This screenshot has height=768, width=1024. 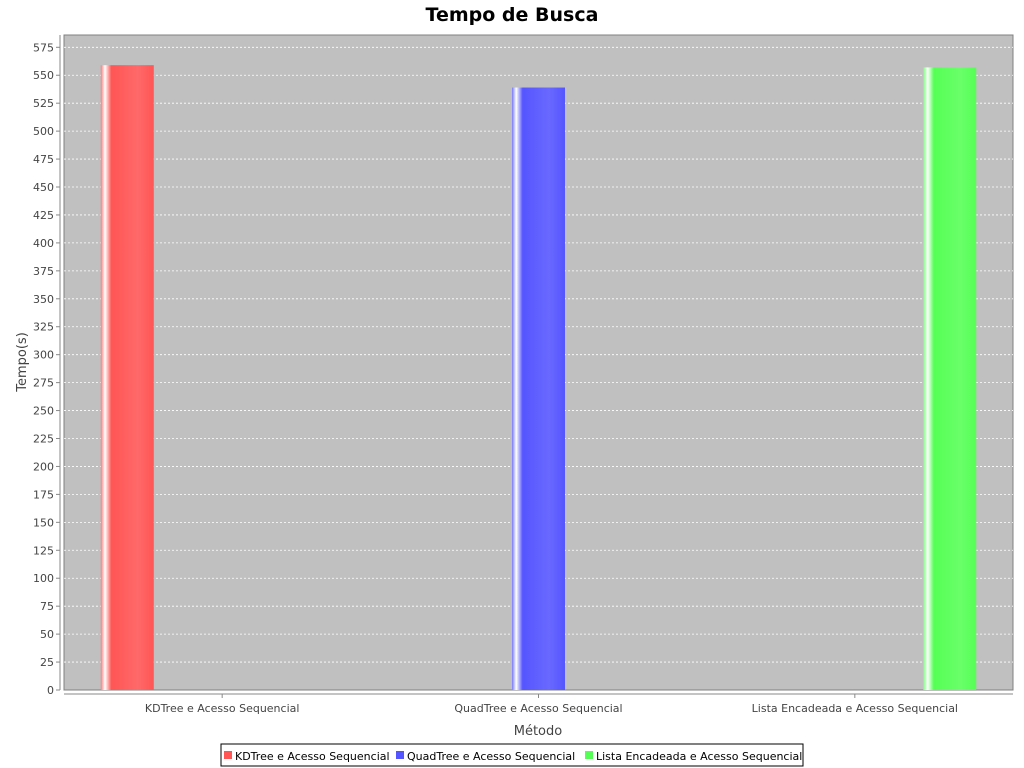 I want to click on chart-title: Tempo de Busca, so click(x=512, y=15).